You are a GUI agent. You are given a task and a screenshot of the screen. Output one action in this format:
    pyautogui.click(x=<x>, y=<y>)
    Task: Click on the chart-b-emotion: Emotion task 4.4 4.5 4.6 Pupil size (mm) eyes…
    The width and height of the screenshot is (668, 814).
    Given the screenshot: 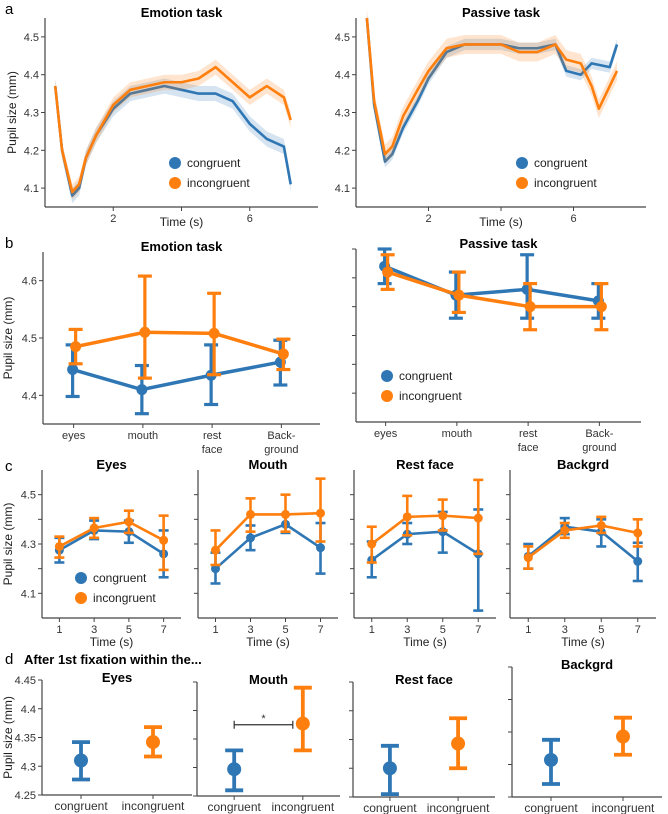 What is the action you would take?
    pyautogui.click(x=160, y=347)
    